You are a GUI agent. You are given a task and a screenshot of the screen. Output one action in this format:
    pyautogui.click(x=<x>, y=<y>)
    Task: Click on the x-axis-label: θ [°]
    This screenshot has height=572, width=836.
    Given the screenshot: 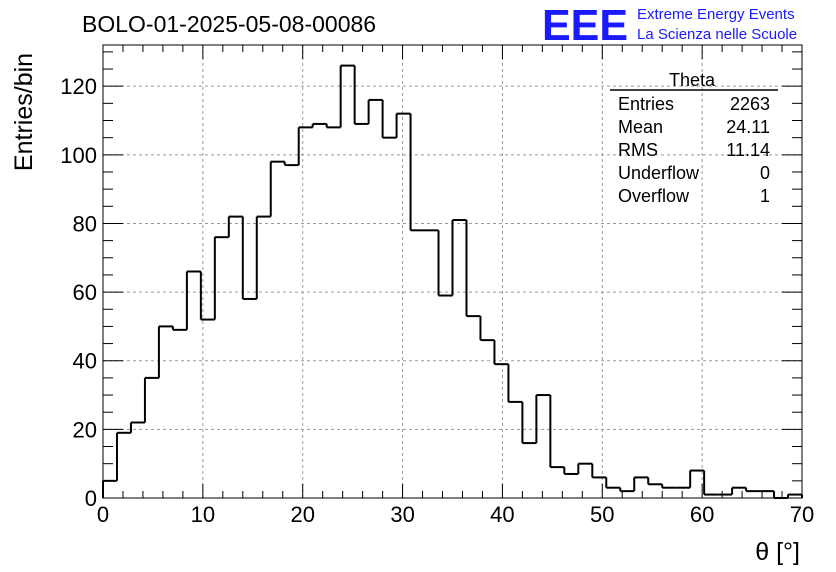 What is the action you would take?
    pyautogui.click(x=777, y=552)
    